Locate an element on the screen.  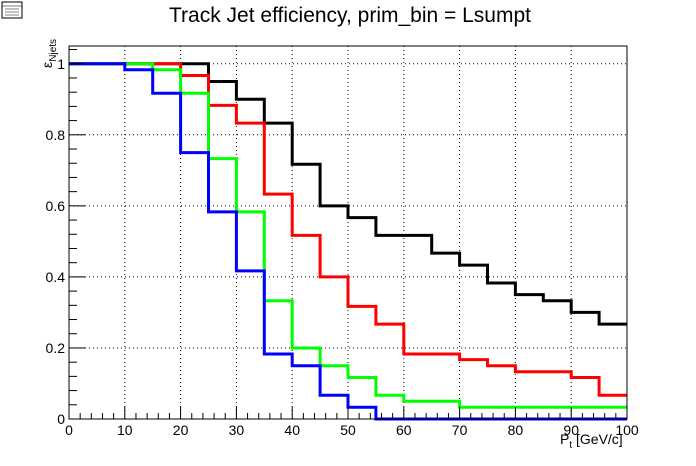
x-axis-label-main: P is located at coordinates (564, 439).